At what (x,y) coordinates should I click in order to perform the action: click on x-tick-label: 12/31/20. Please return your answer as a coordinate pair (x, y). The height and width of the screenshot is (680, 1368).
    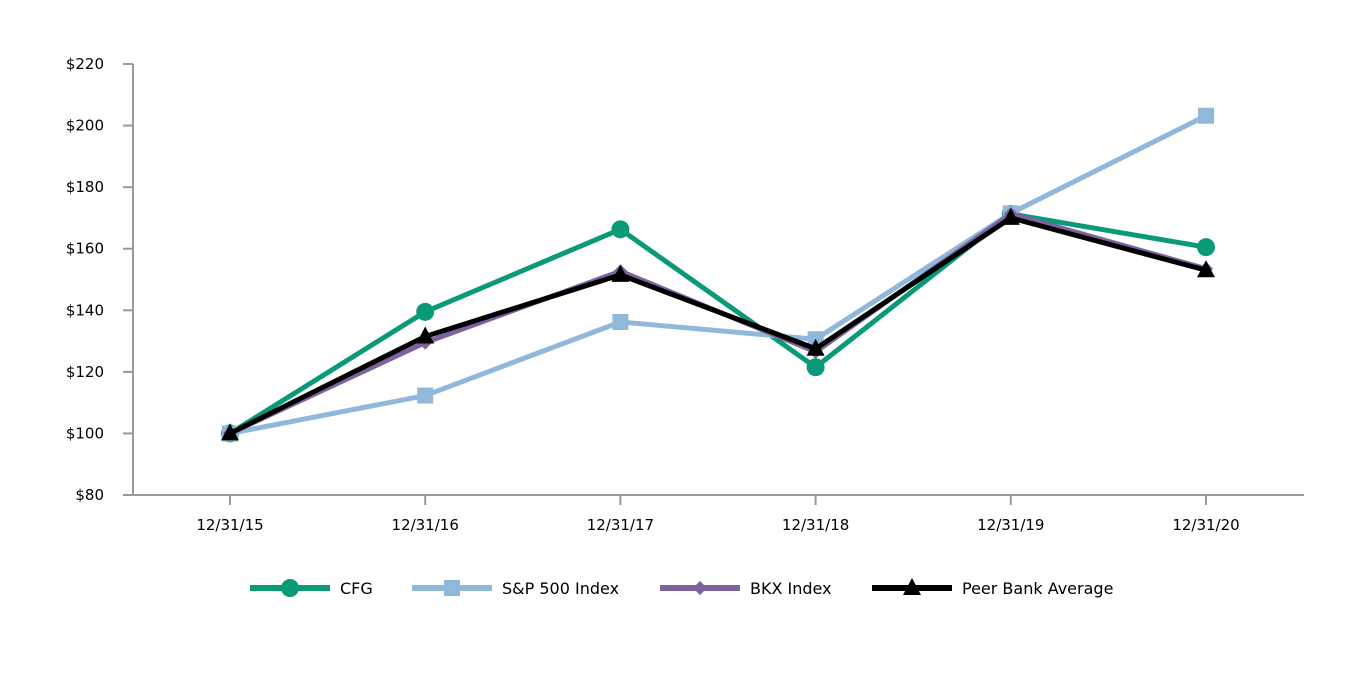
    Looking at the image, I should click on (1205, 525).